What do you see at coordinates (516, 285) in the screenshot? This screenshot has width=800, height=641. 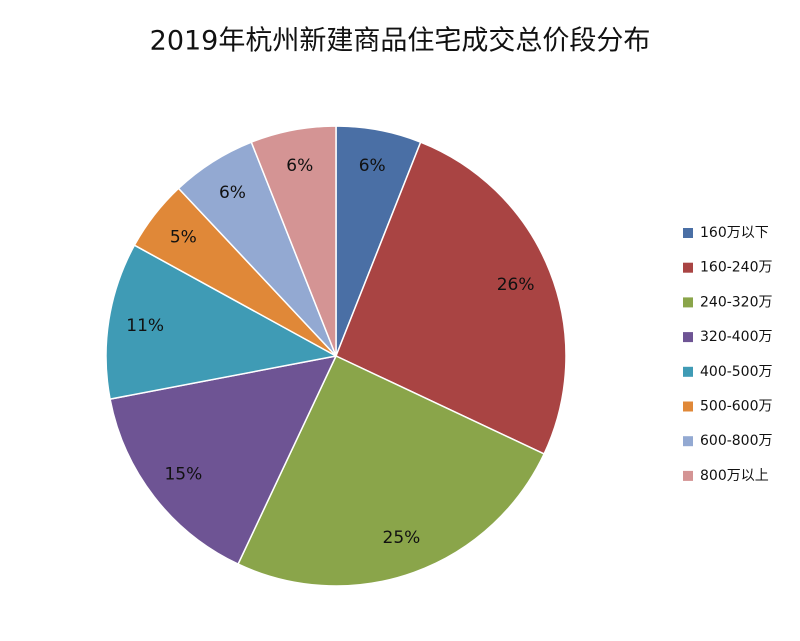 I see `data-label: 26%` at bounding box center [516, 285].